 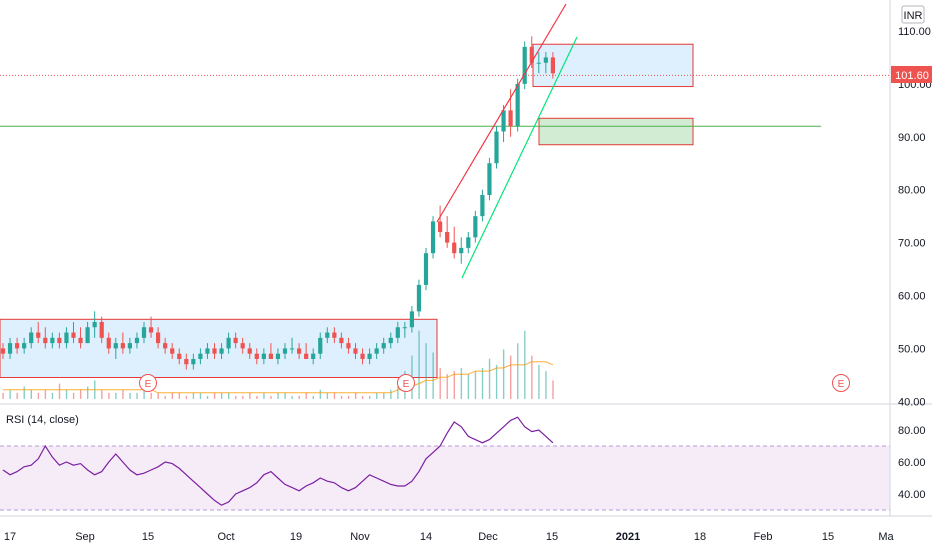 I want to click on time-tick-10: 18, so click(x=700, y=537).